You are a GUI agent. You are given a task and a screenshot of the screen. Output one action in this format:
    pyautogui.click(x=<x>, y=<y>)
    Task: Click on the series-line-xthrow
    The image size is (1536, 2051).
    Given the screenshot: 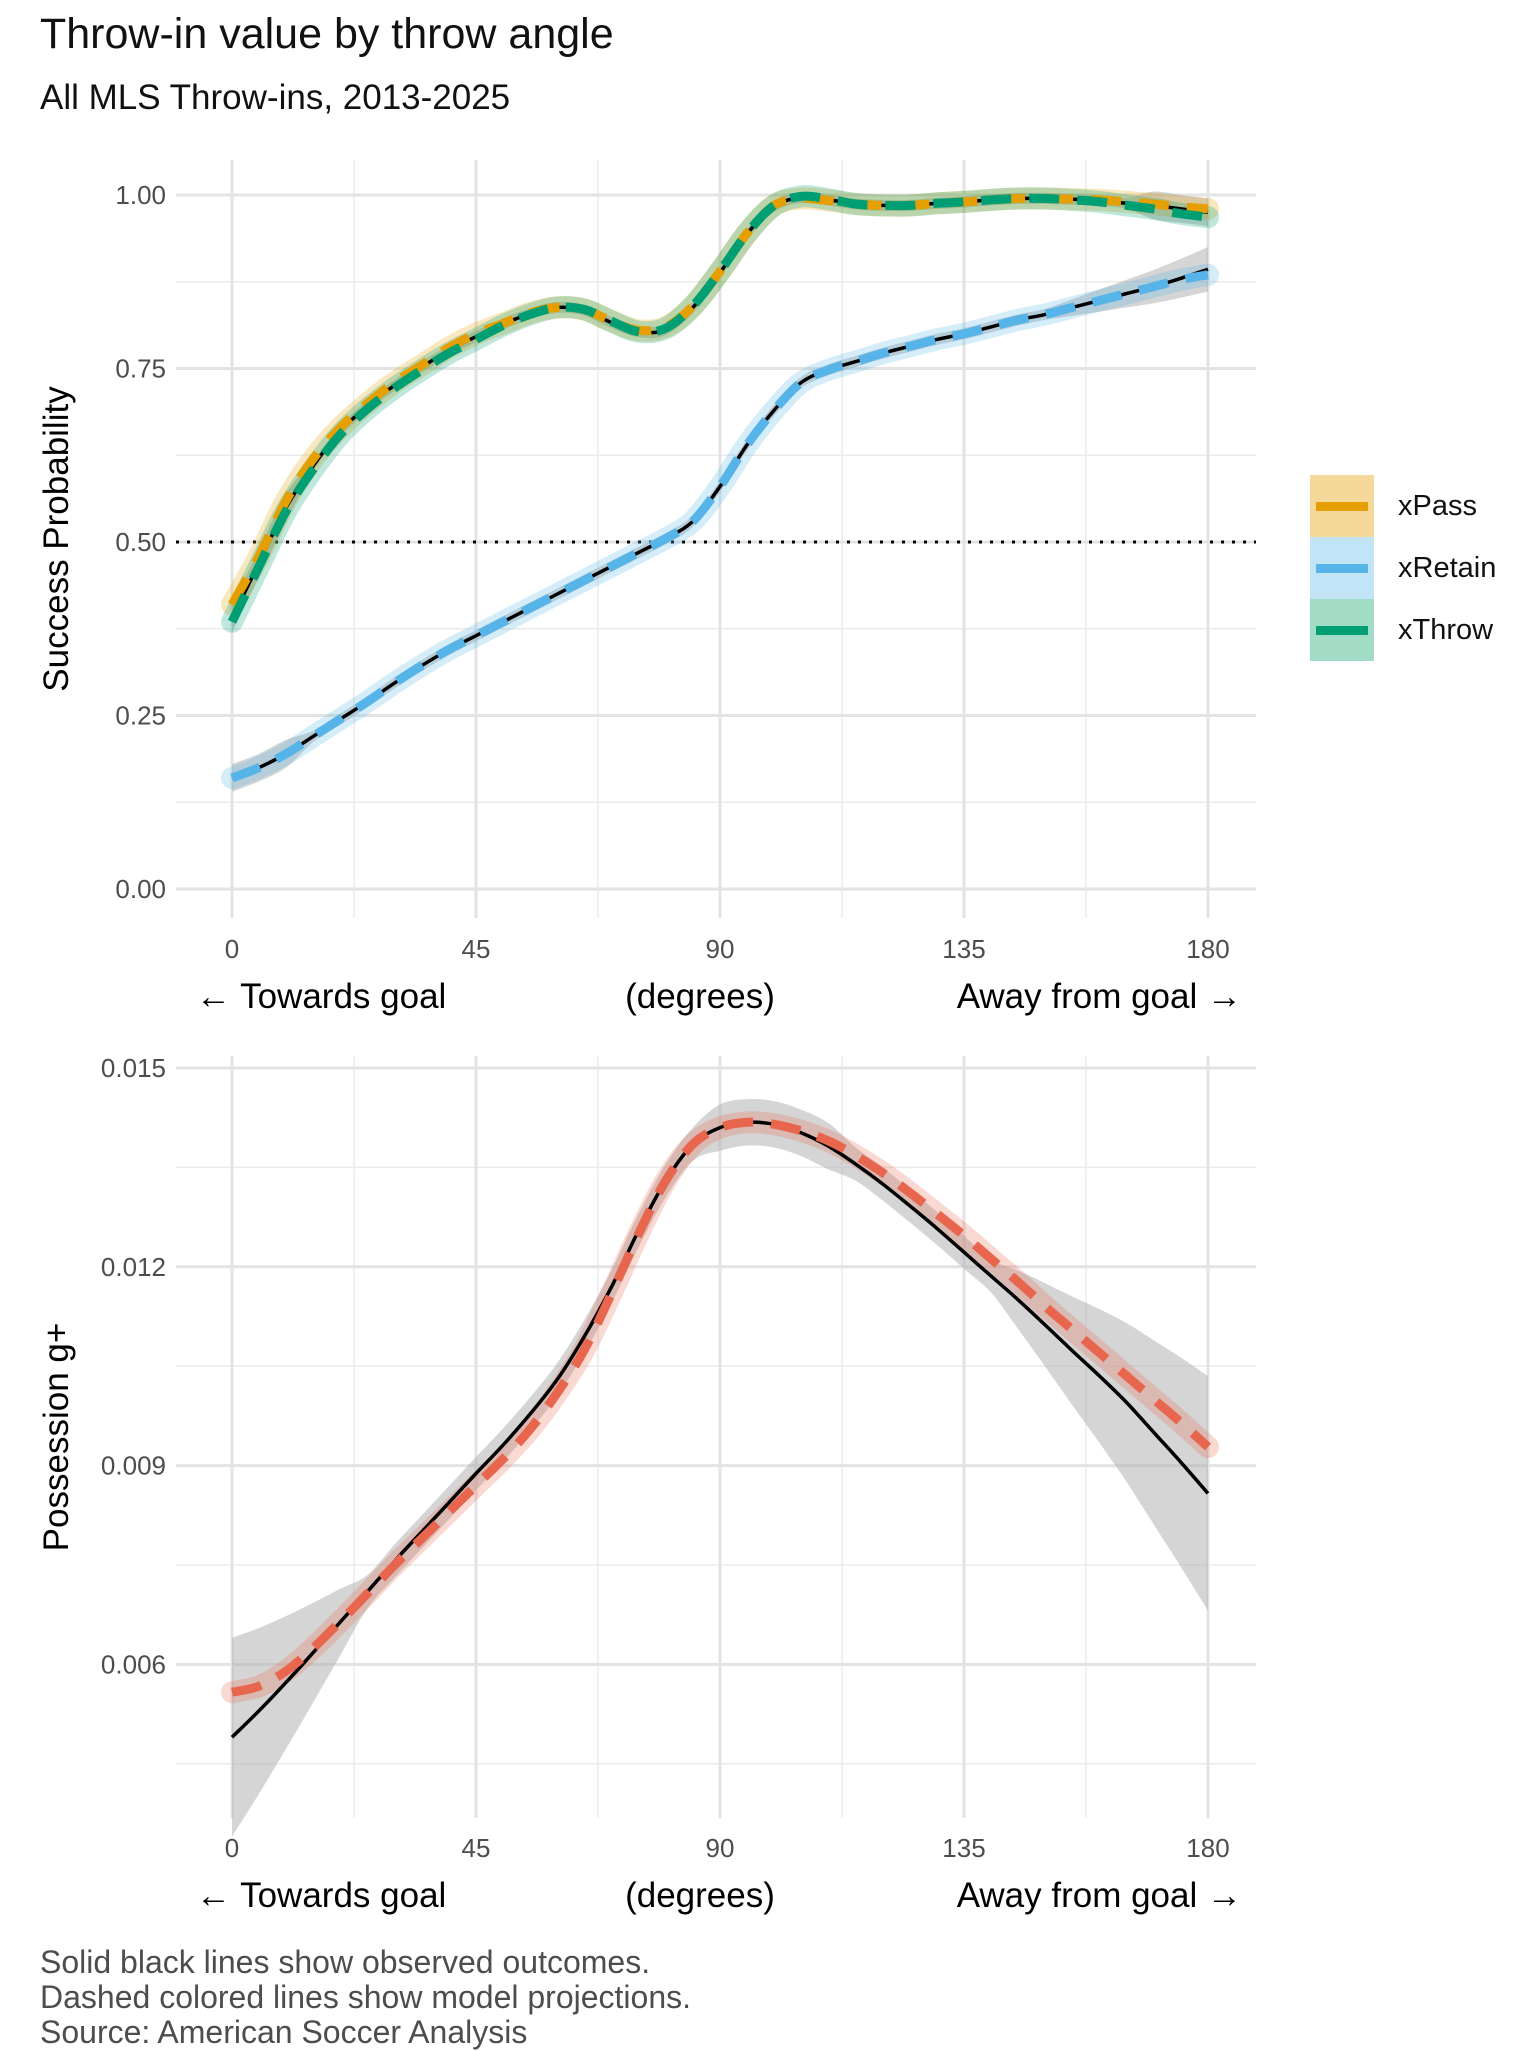 What is the action you would take?
    pyautogui.click(x=718, y=407)
    